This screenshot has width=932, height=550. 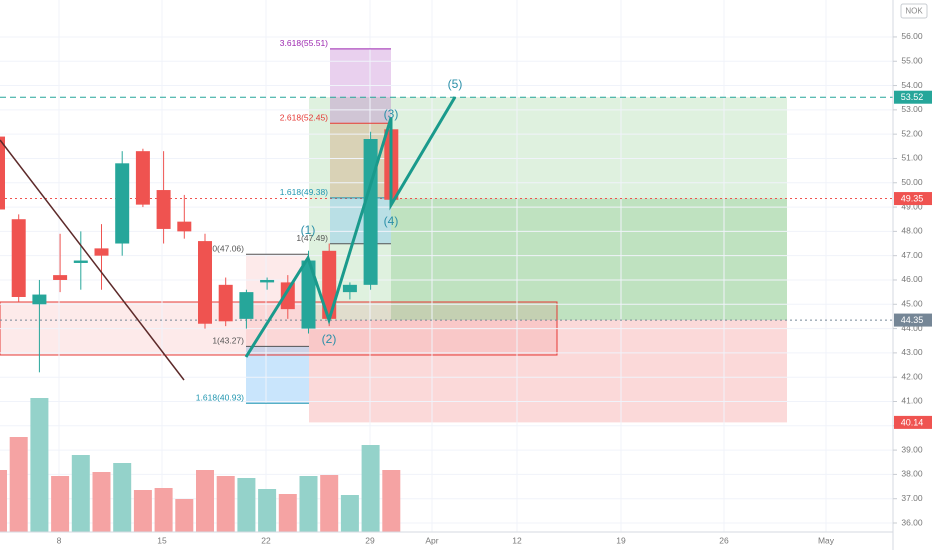 What do you see at coordinates (912, 182) in the screenshot?
I see `y-tick-label: 50.00` at bounding box center [912, 182].